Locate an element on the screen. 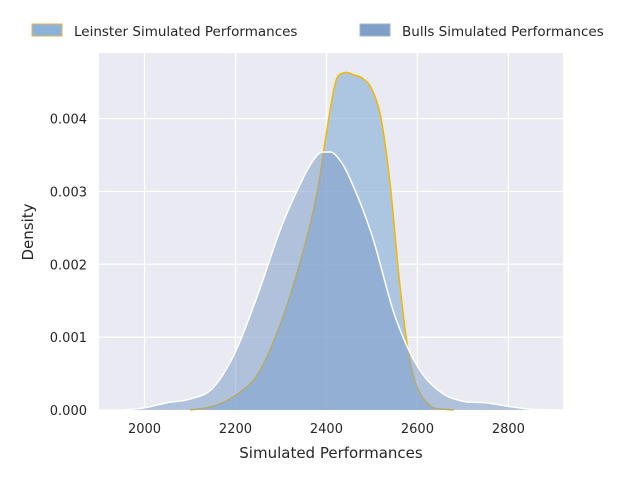  legend-label-leinster: Leinster Simulated Performances is located at coordinates (185, 32).